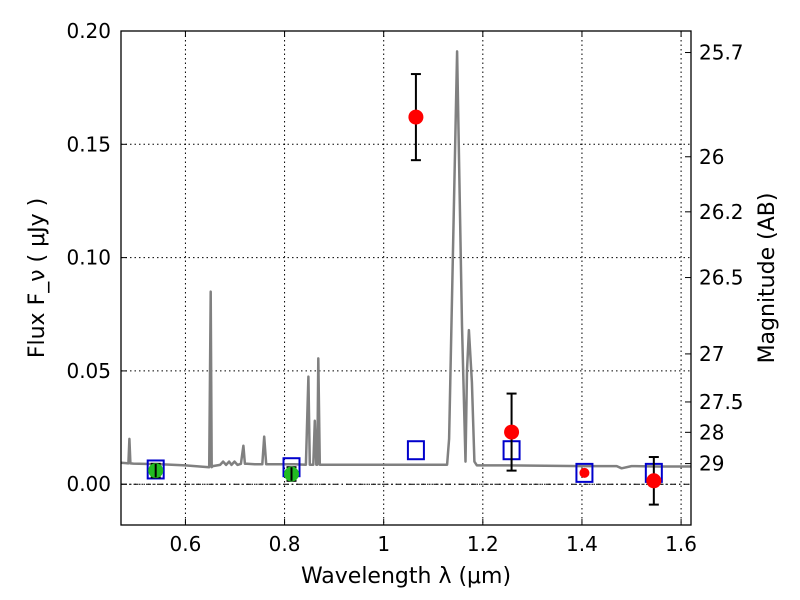 Image resolution: width=800 pixels, height=600 pixels. What do you see at coordinates (711, 464) in the screenshot?
I see `right-tick-label: 29` at bounding box center [711, 464].